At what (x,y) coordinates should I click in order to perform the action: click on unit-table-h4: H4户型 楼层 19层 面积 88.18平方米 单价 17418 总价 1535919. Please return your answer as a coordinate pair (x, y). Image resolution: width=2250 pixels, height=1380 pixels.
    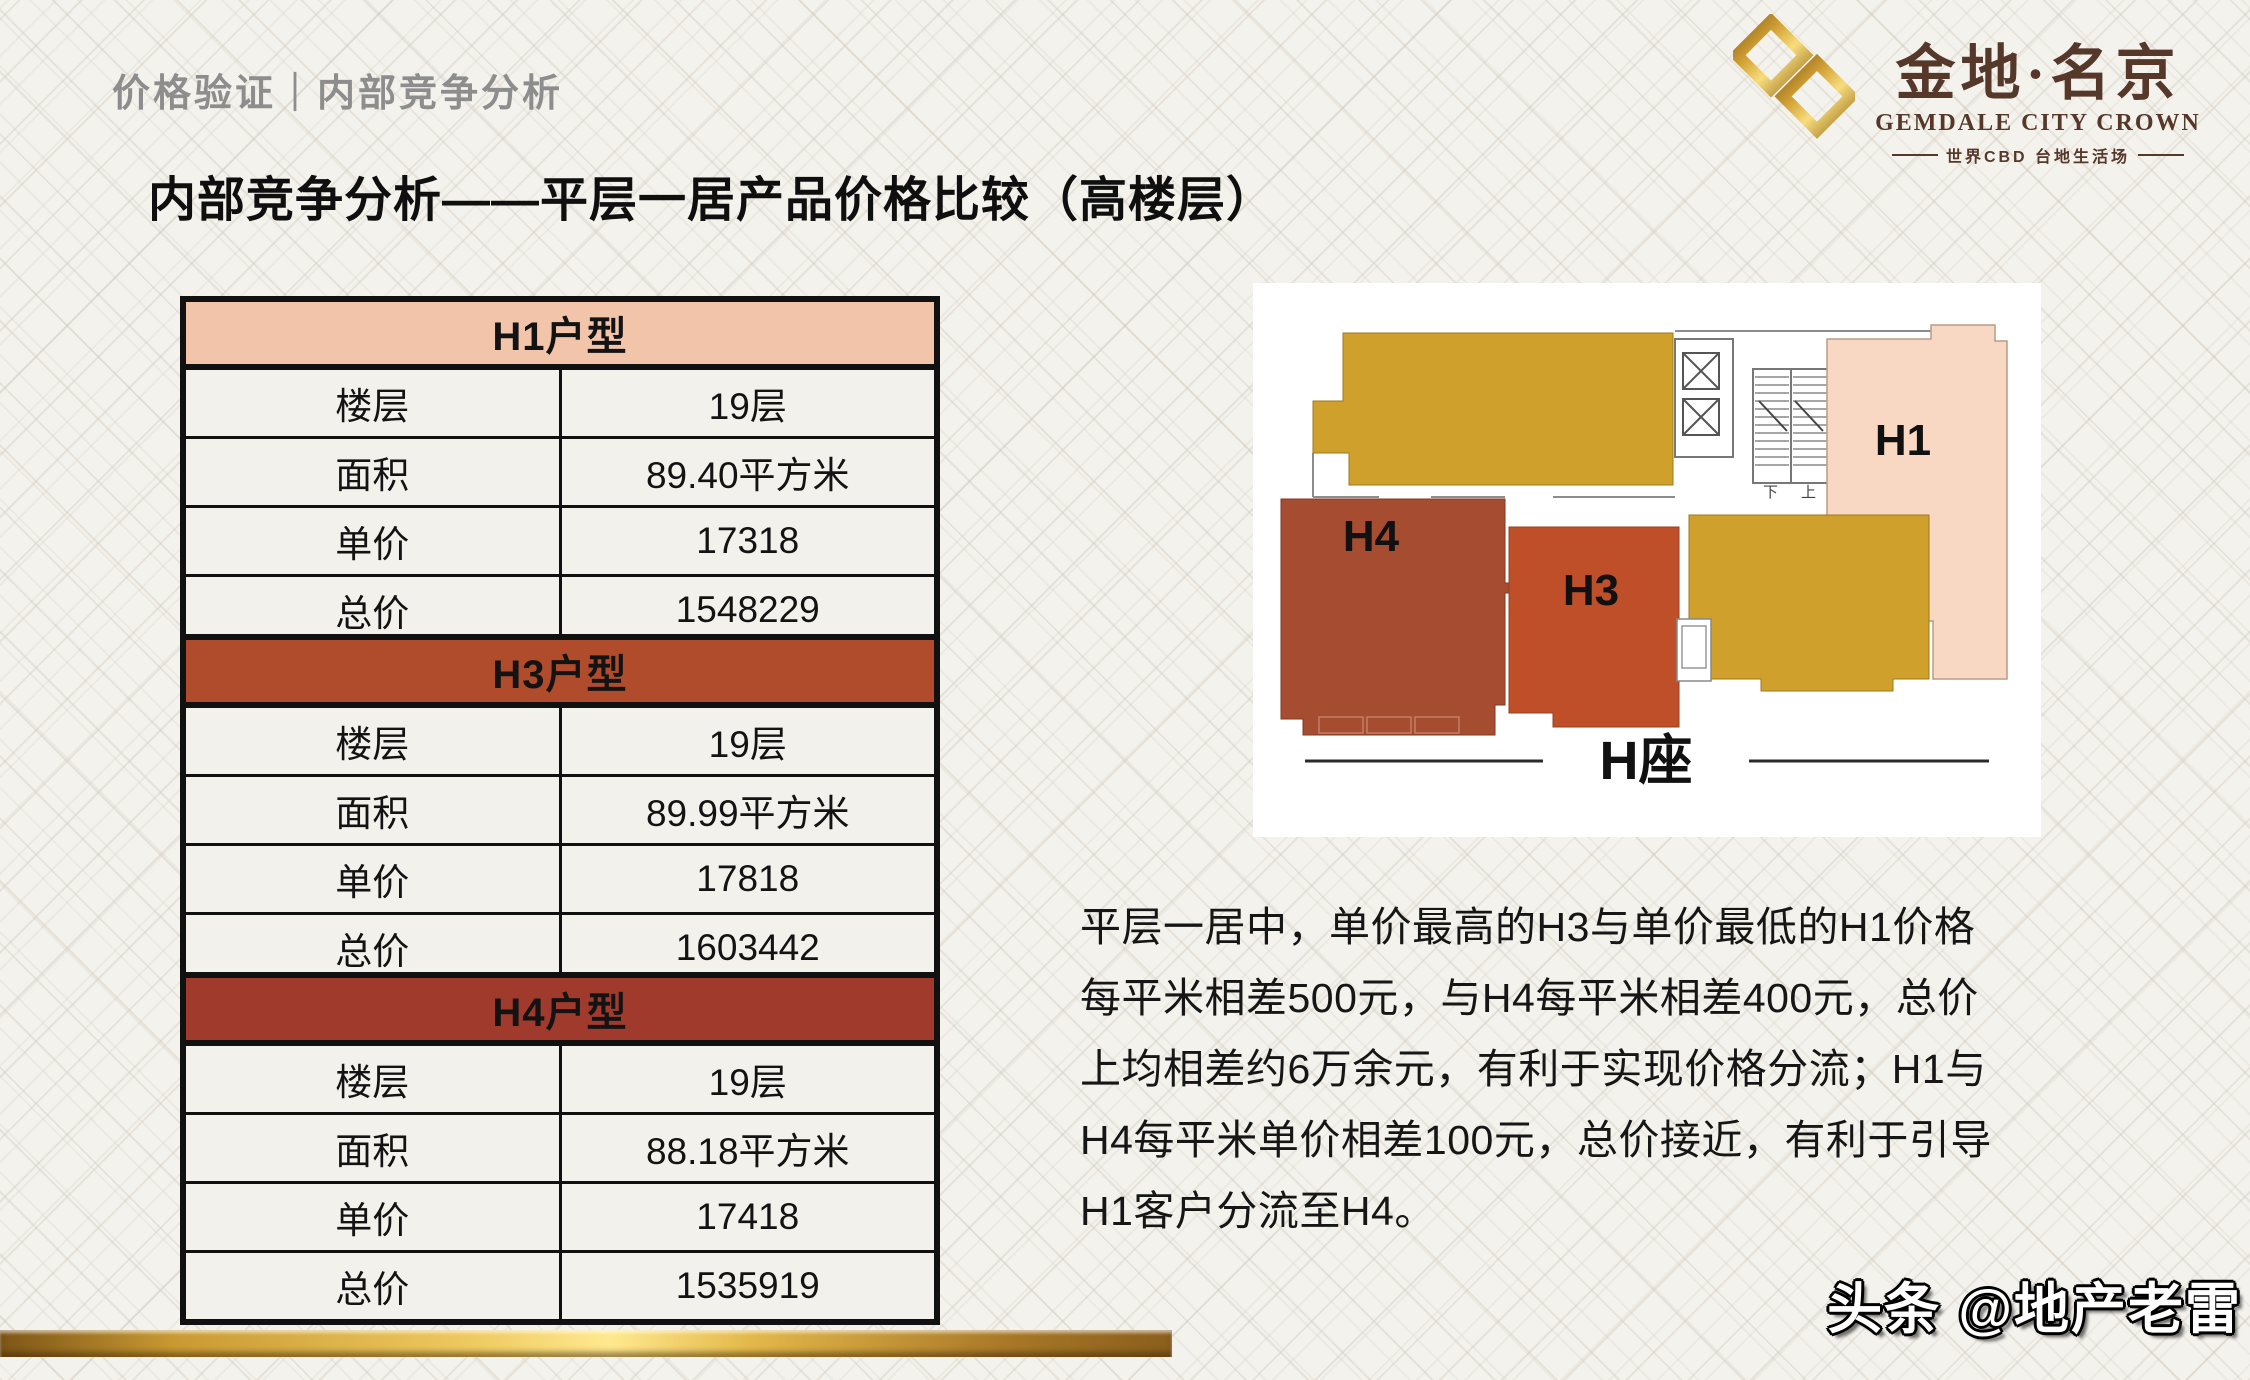
    Looking at the image, I should click on (560, 1148).